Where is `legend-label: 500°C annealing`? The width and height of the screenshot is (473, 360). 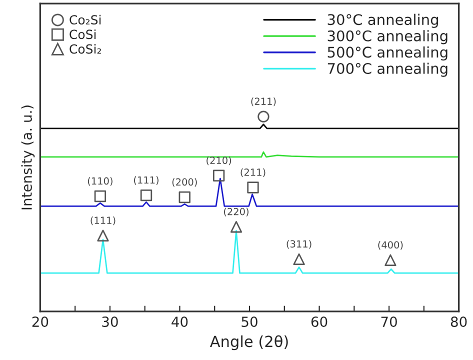
legend-label: 500°C annealing is located at coordinates (388, 53).